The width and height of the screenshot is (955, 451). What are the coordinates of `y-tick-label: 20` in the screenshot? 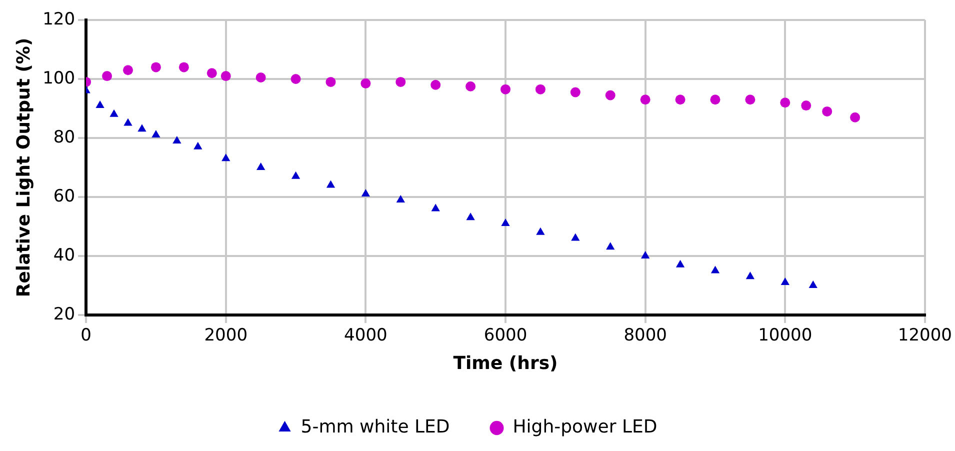 It's located at (64, 314).